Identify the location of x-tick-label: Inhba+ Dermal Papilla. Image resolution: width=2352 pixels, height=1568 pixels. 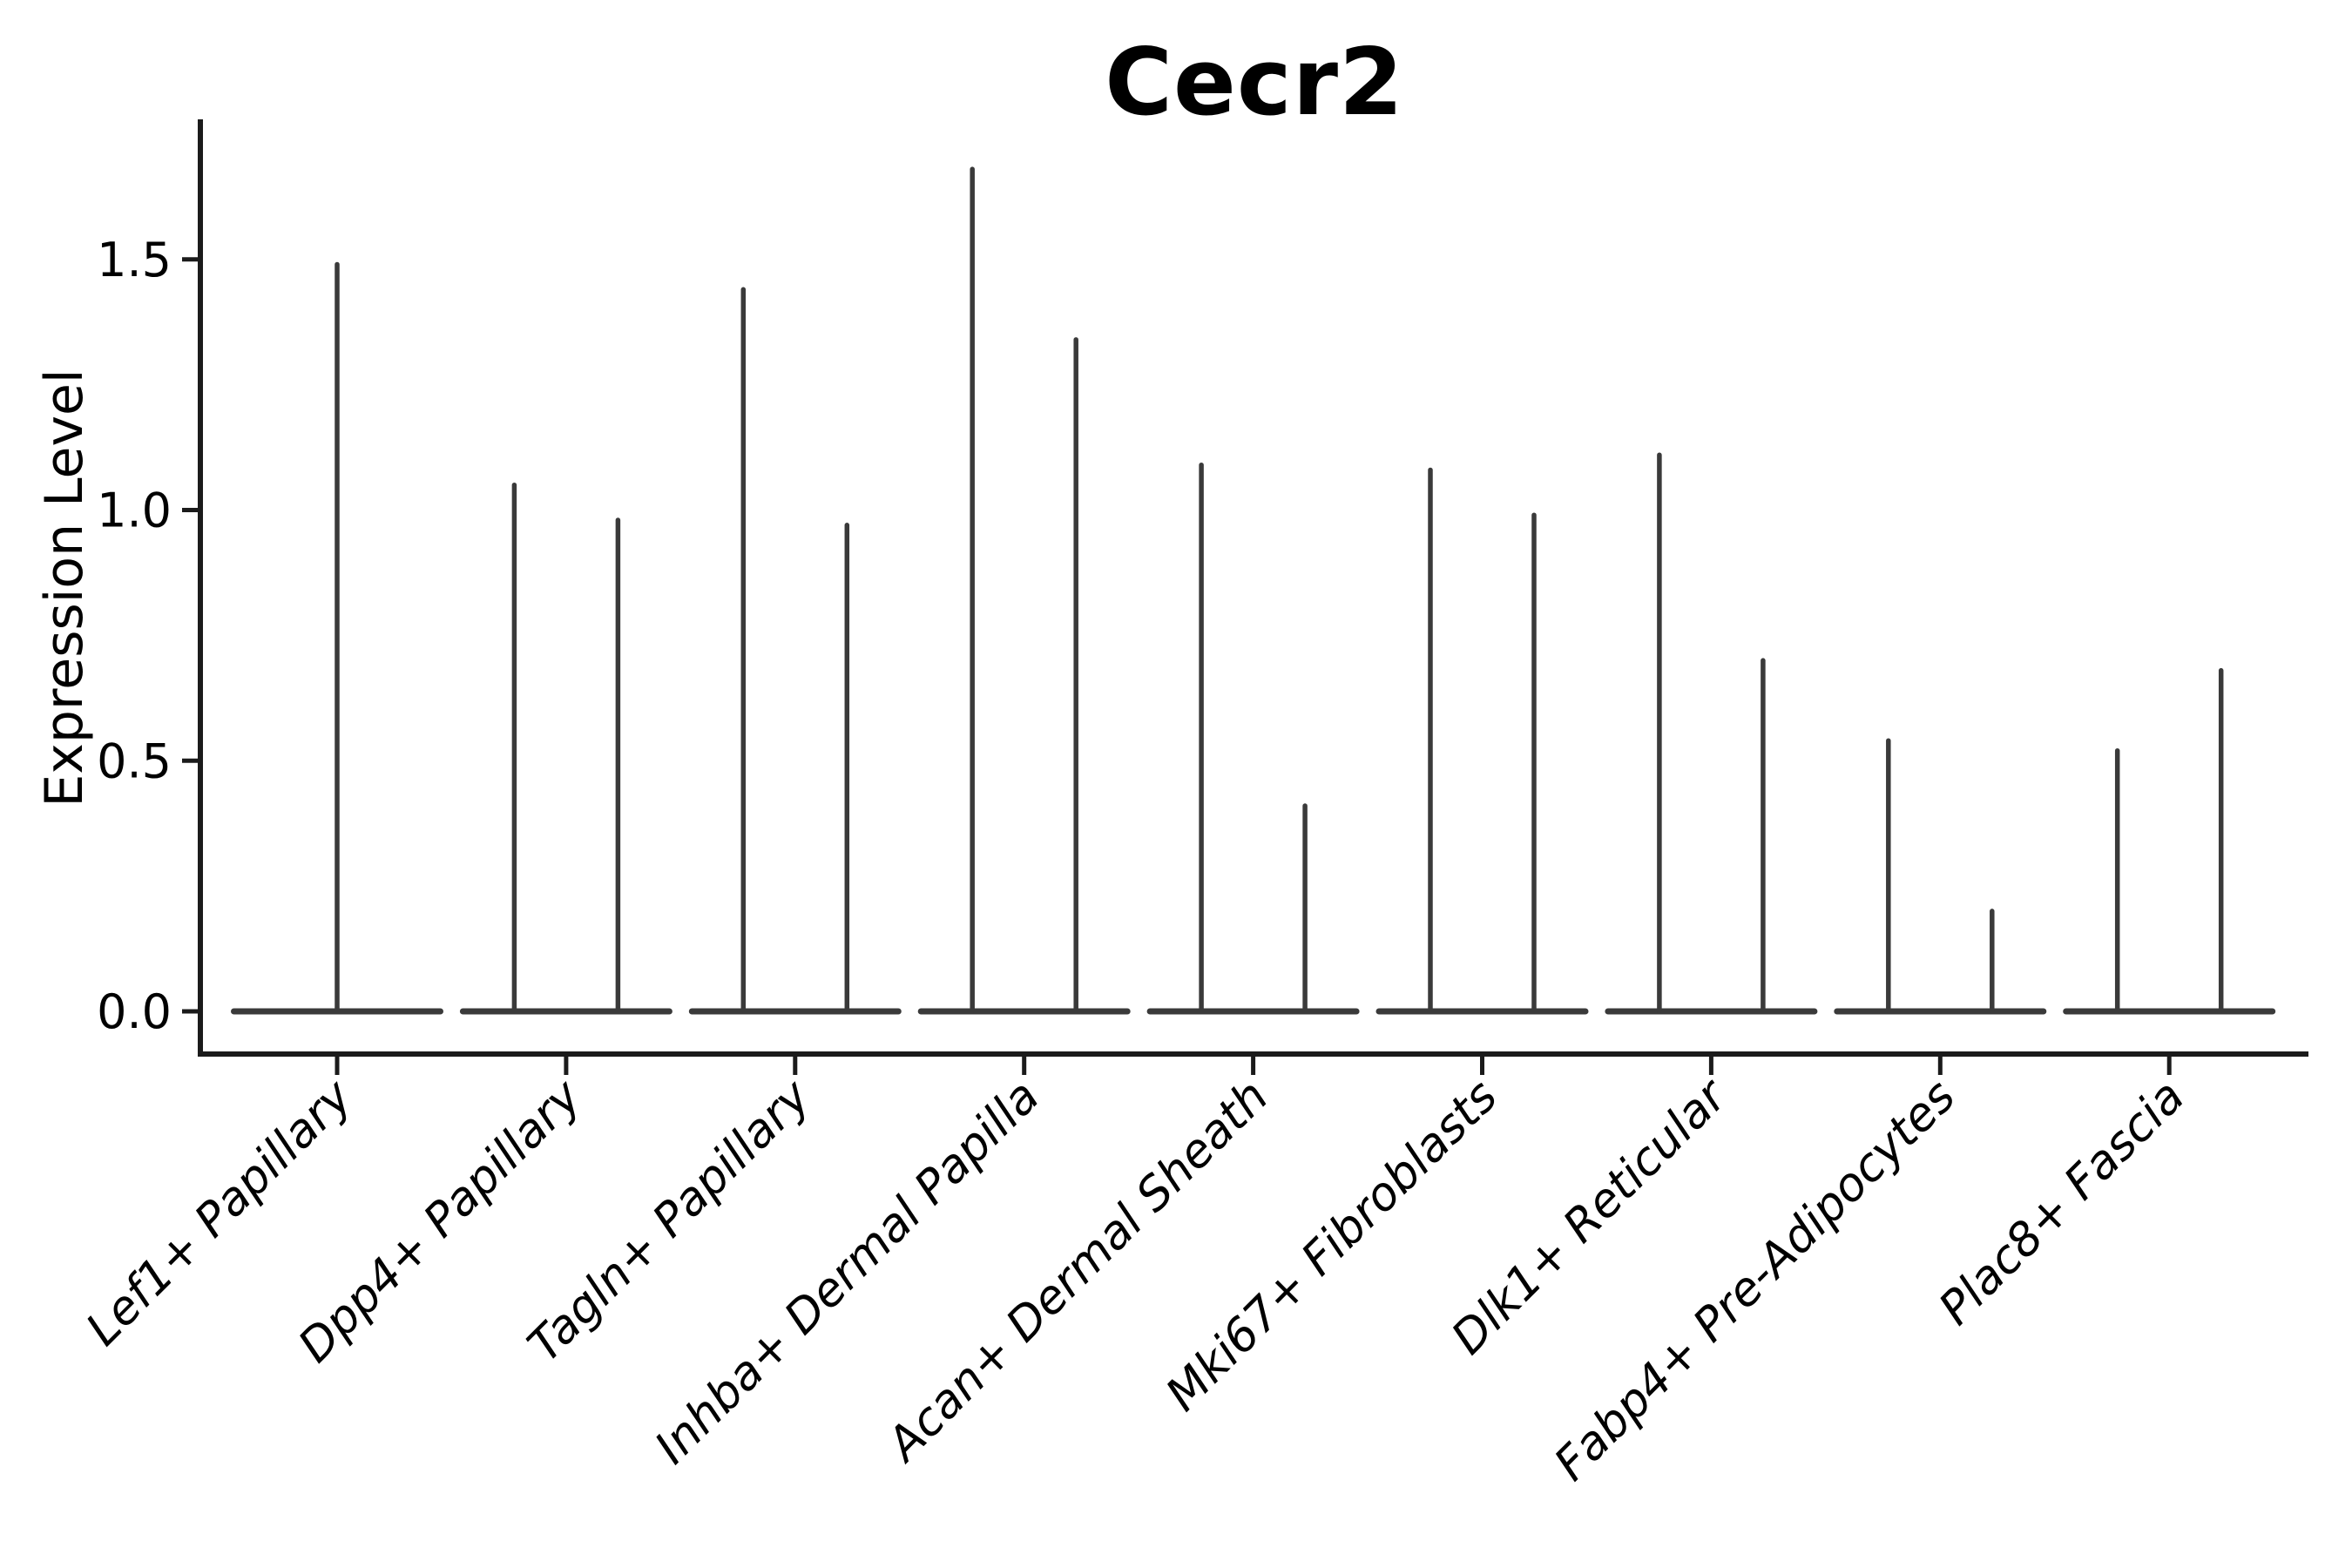
(847, 1272).